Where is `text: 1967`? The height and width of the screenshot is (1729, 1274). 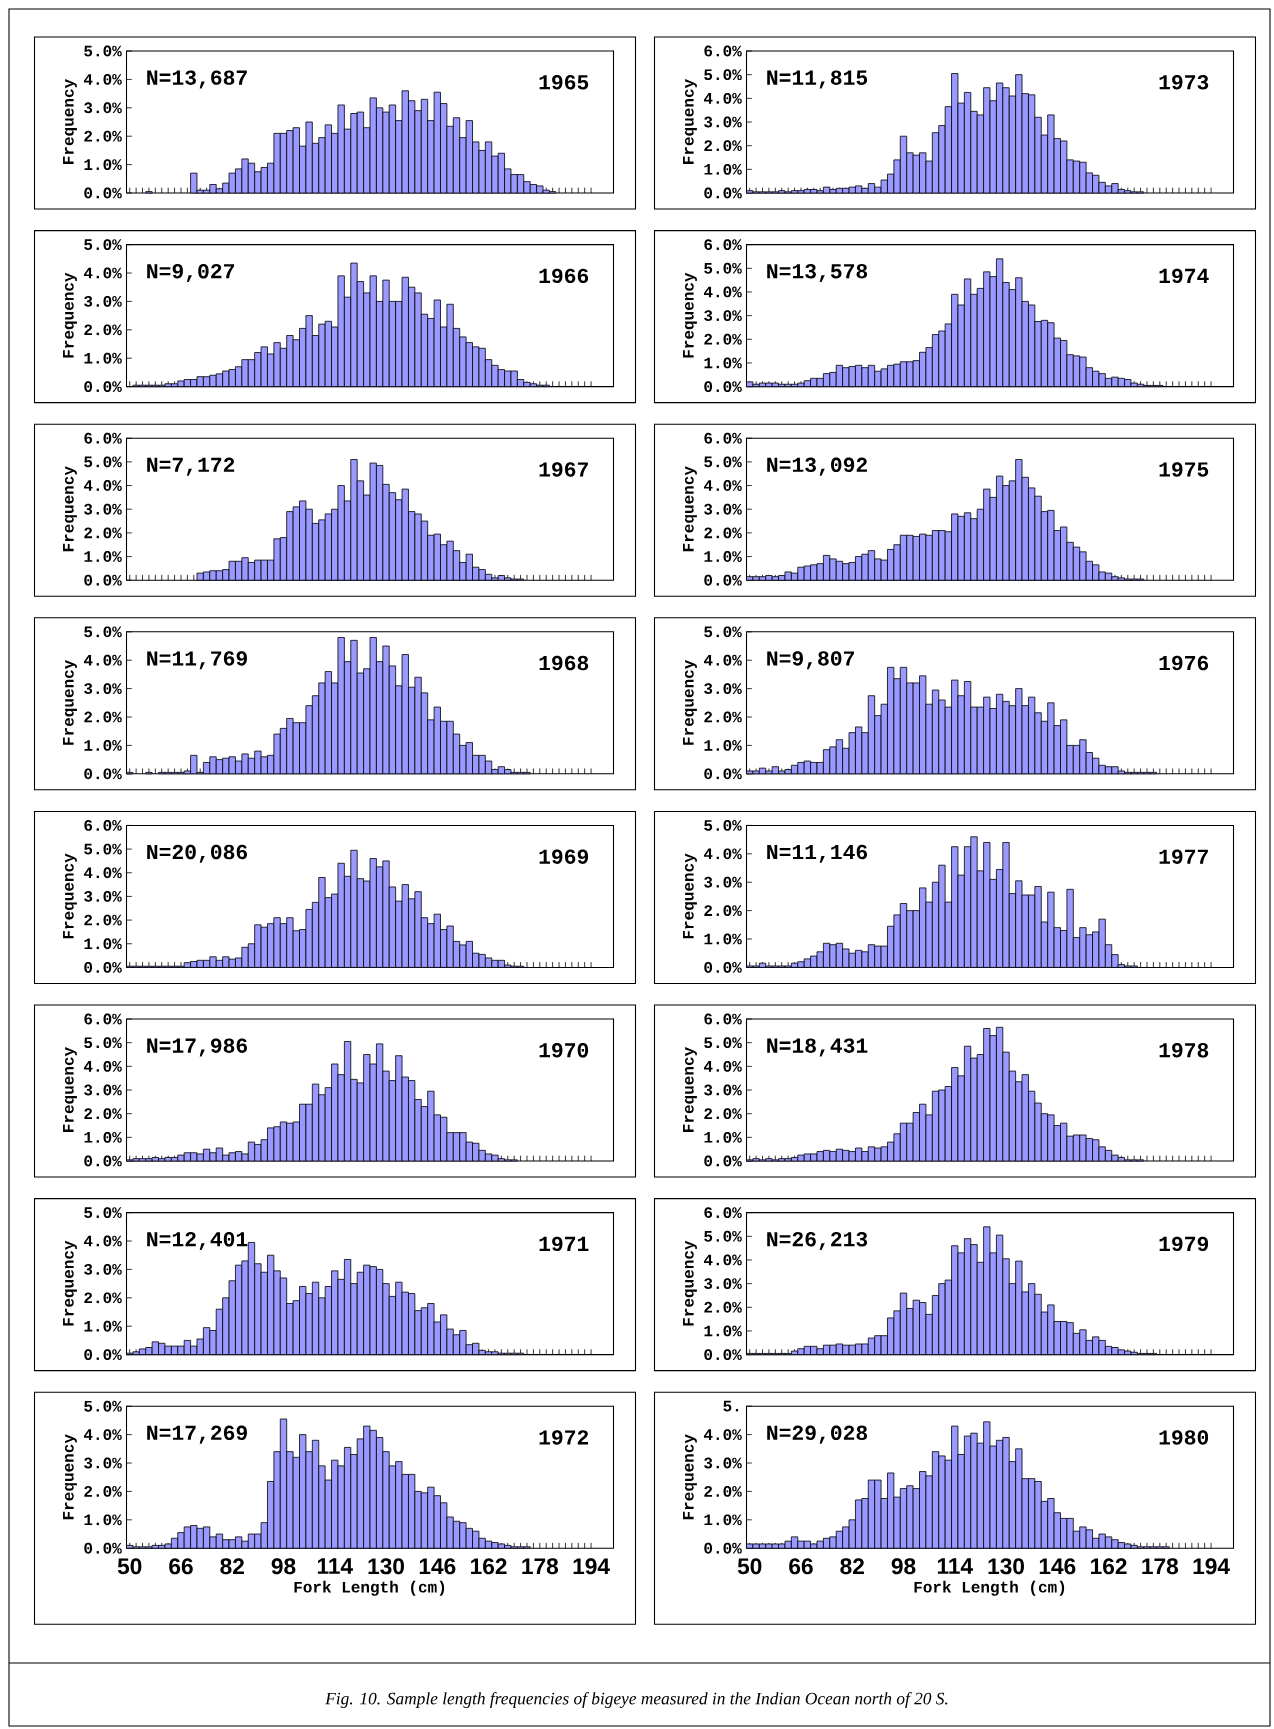
text: 1967 is located at coordinates (563, 469).